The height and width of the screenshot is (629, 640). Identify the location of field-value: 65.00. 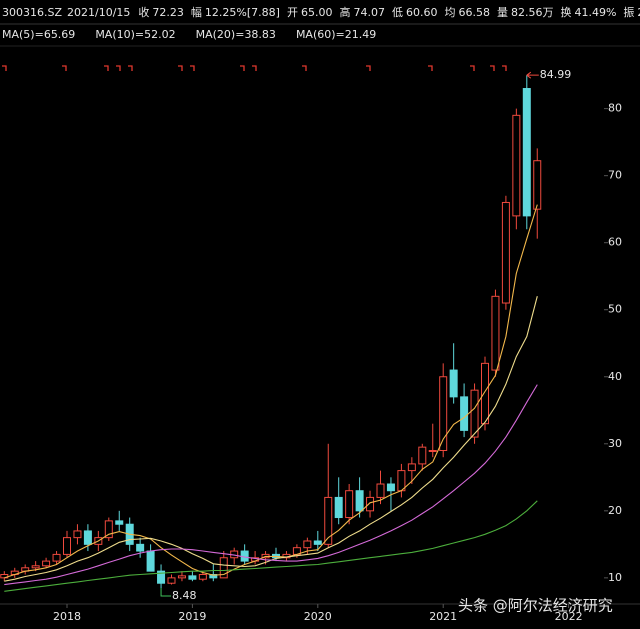
(317, 12).